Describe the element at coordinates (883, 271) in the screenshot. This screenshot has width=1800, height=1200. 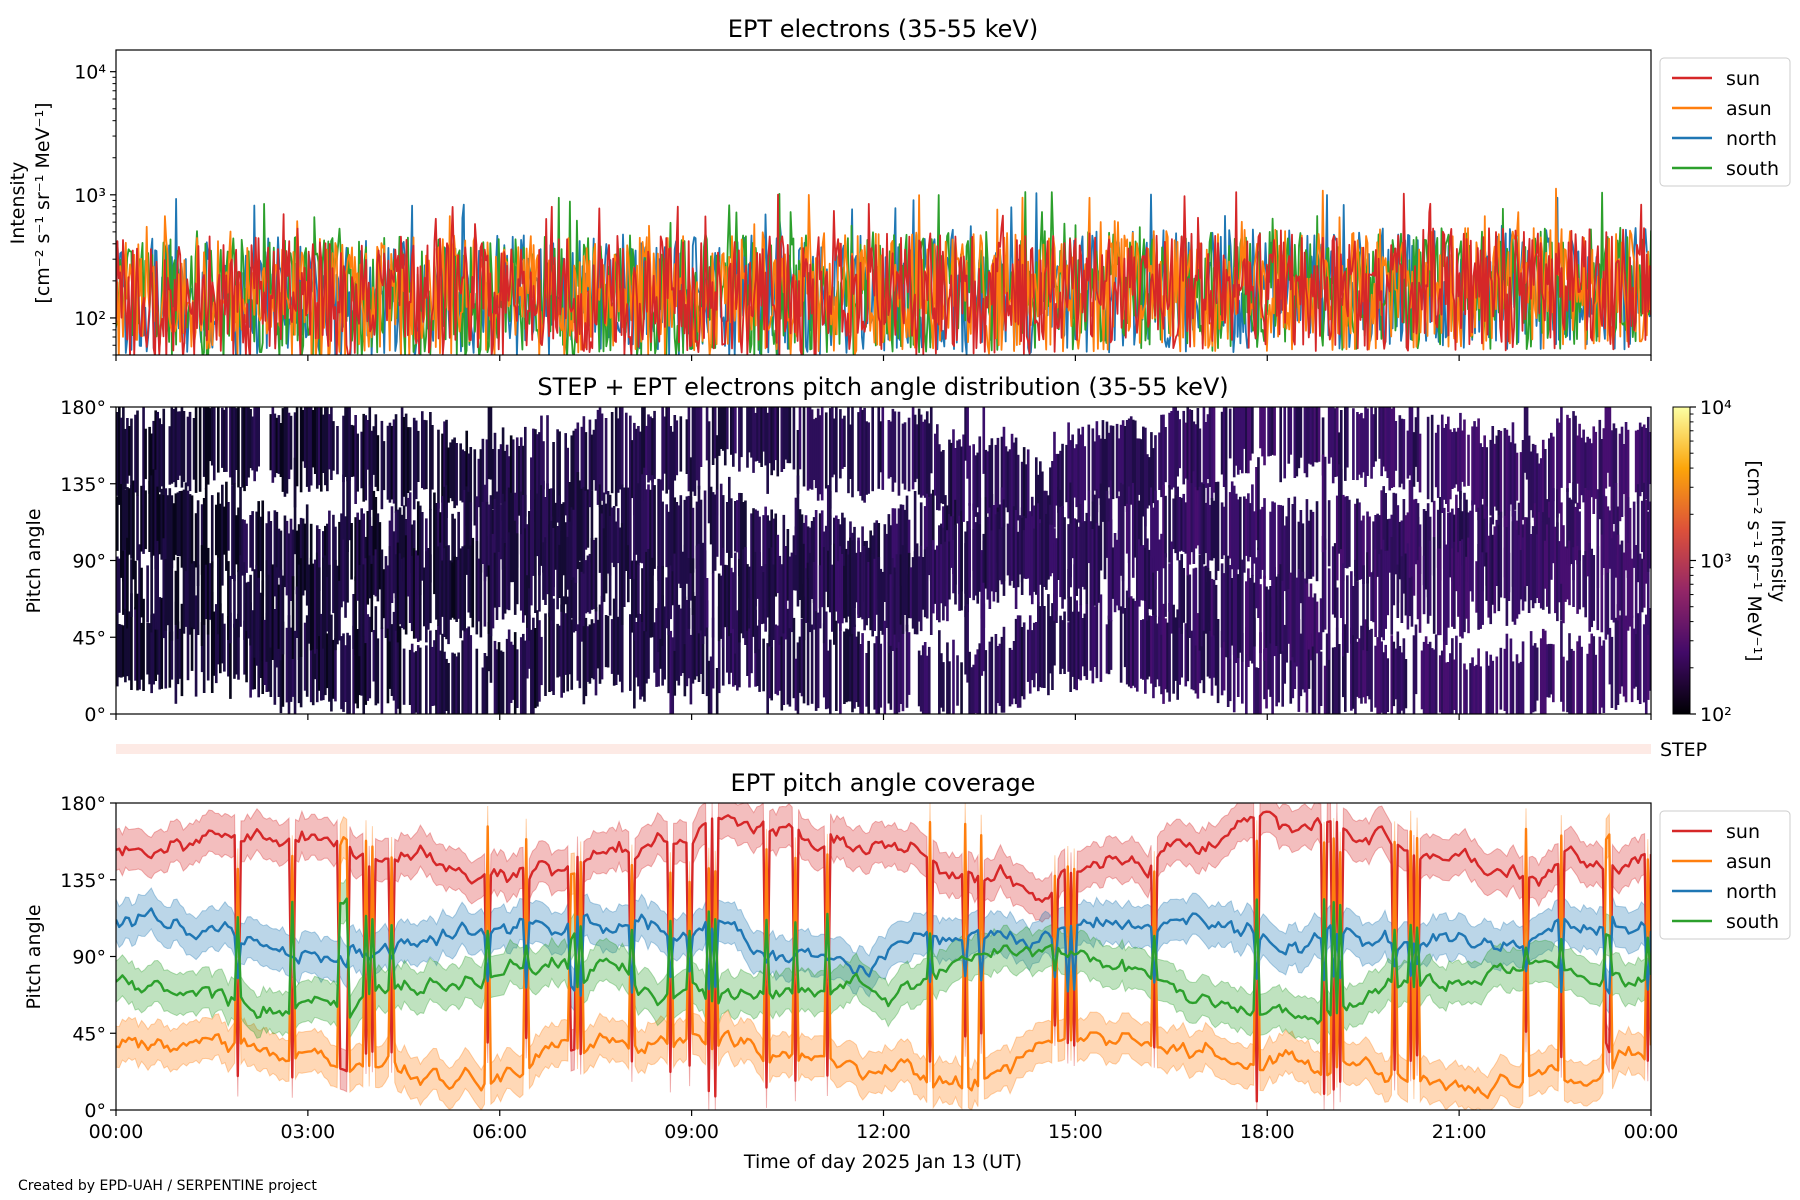
I see `panel-intensity-plot` at that location.